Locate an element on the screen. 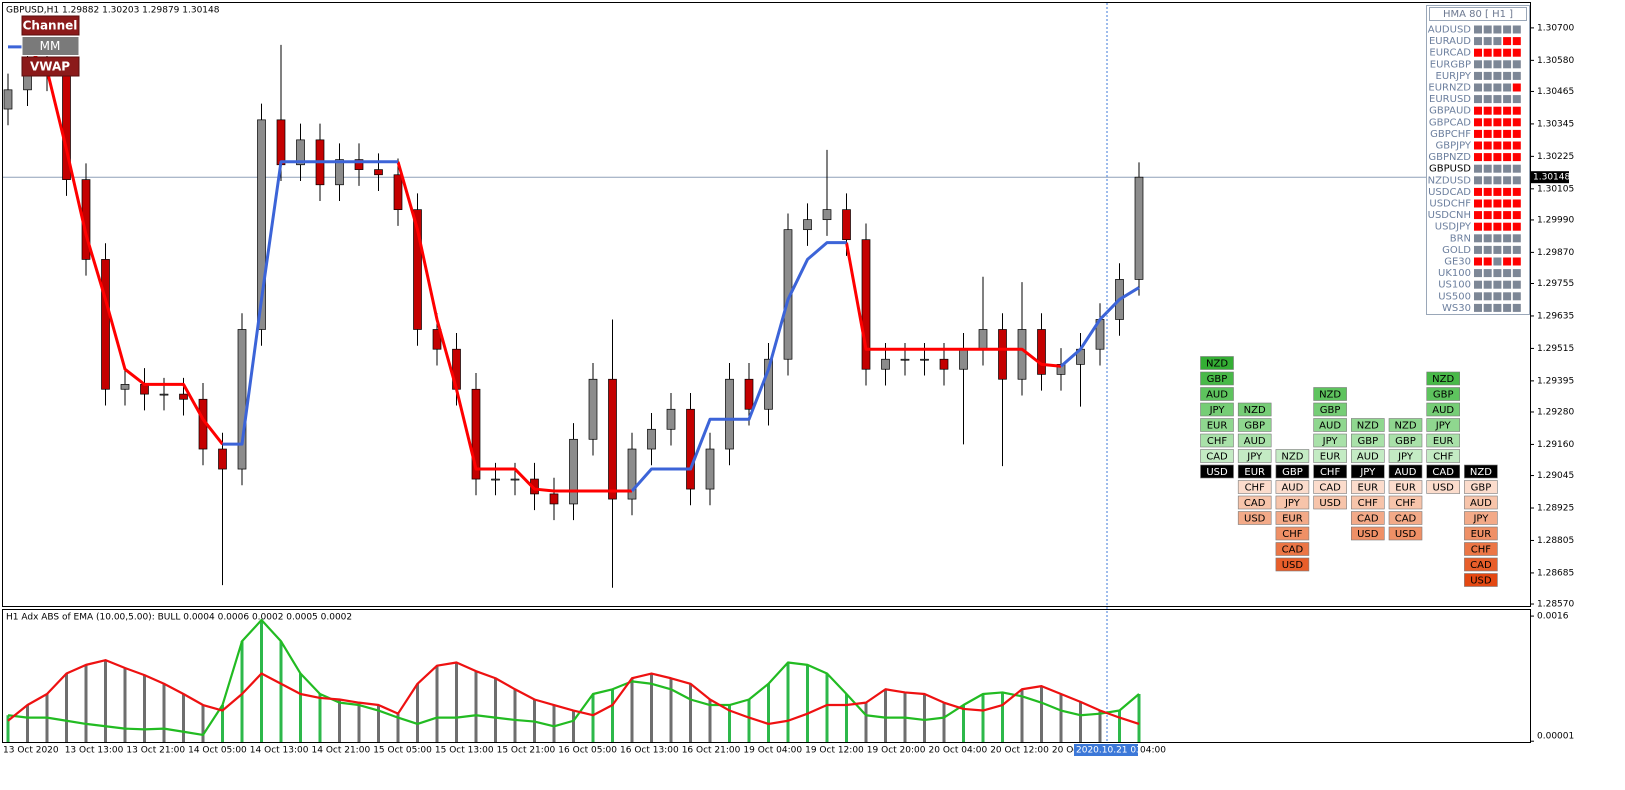 This screenshot has width=1625, height=790. y-tick-label: 1.29635 is located at coordinates (1555, 316).